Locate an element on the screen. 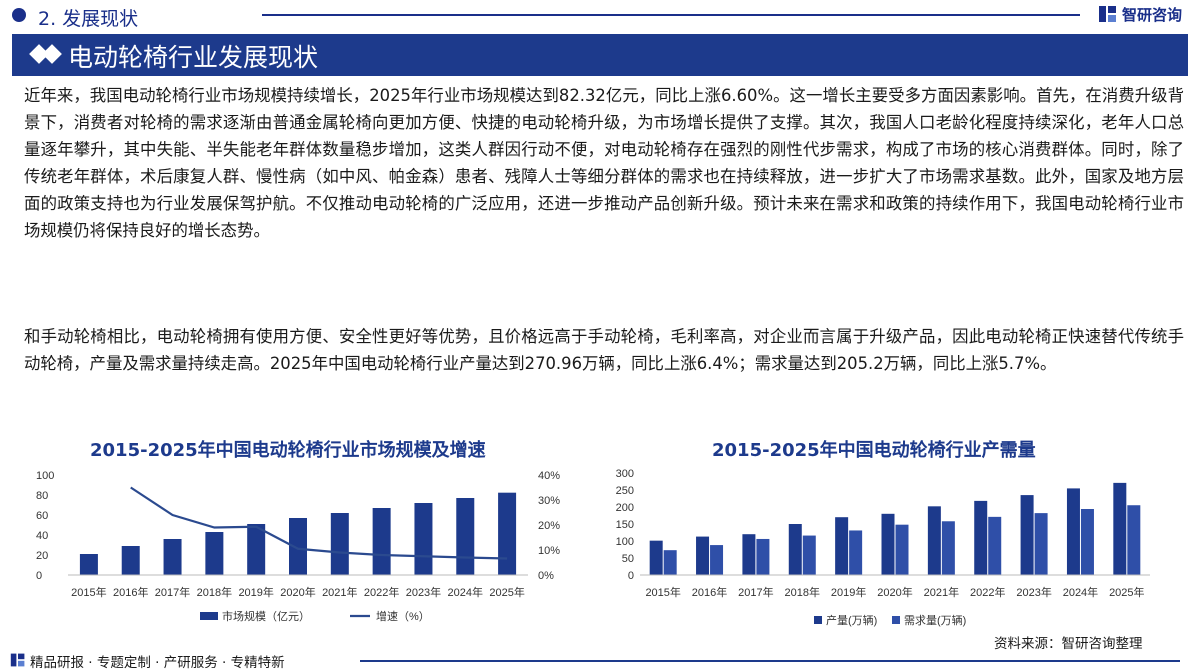 This screenshot has height=672, width=1200. section-bullet-icon is located at coordinates (19, 15).